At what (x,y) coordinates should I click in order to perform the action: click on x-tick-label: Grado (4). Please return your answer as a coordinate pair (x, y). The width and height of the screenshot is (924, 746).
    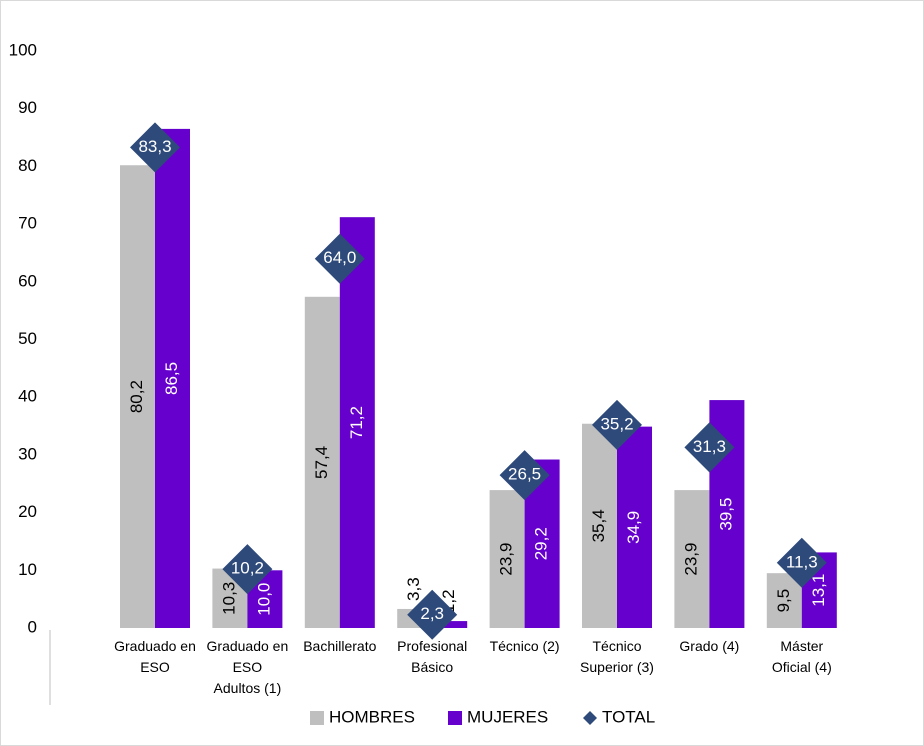
    Looking at the image, I should click on (709, 646).